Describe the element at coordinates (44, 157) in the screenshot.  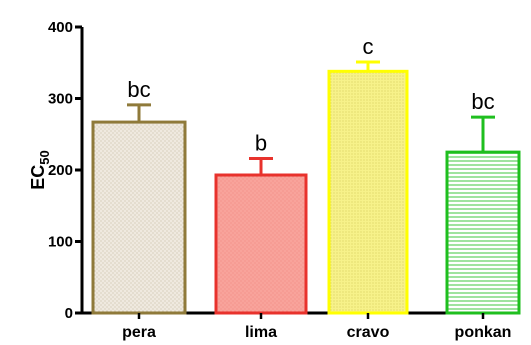
I see `y-axis-title-subscript: 50` at that location.